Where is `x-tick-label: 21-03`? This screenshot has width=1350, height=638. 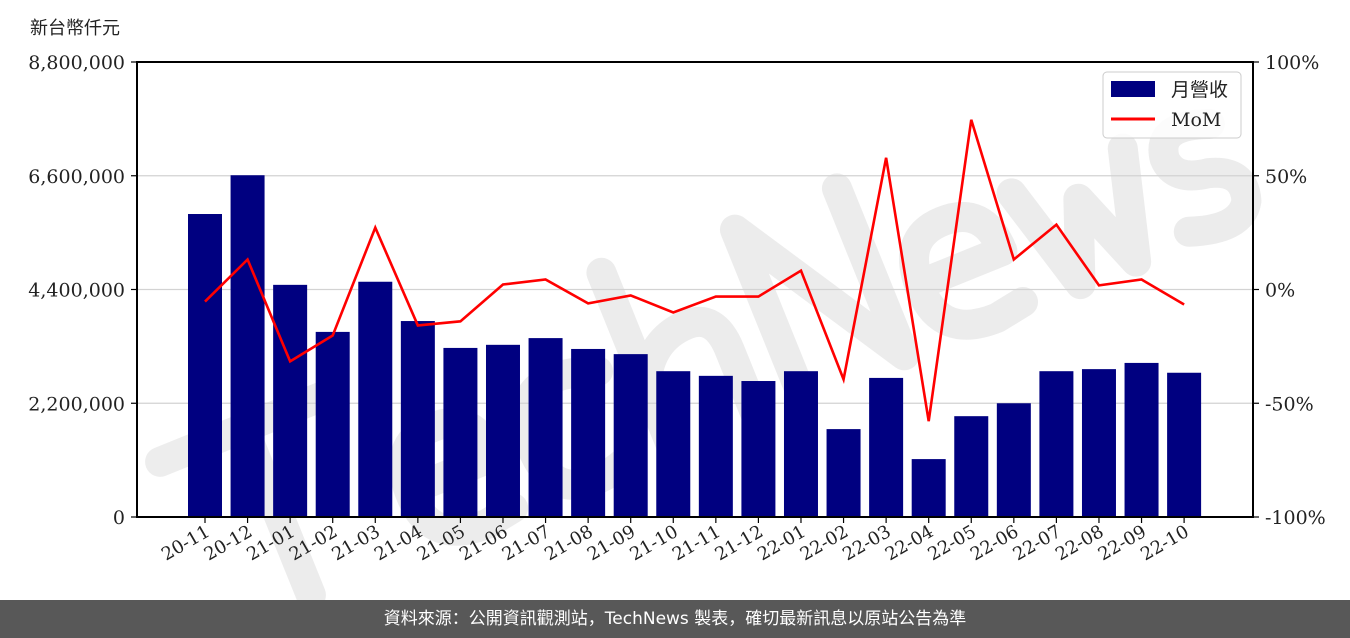
x-tick-label: 21-03 is located at coordinates (355, 543).